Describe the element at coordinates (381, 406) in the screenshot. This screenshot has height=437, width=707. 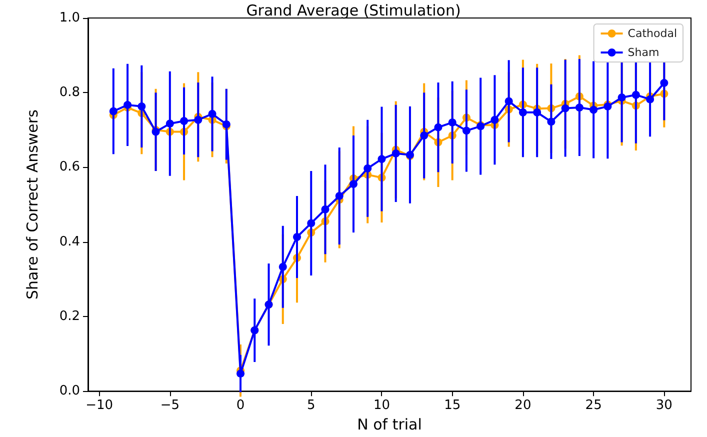
I see `x-tick-label: 10` at that location.